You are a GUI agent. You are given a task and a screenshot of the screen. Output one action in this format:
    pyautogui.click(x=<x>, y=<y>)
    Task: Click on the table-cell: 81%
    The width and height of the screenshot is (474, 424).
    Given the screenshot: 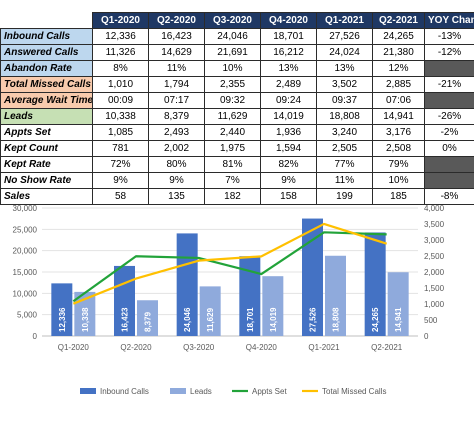 What is the action you would take?
    pyautogui.click(x=232, y=164)
    